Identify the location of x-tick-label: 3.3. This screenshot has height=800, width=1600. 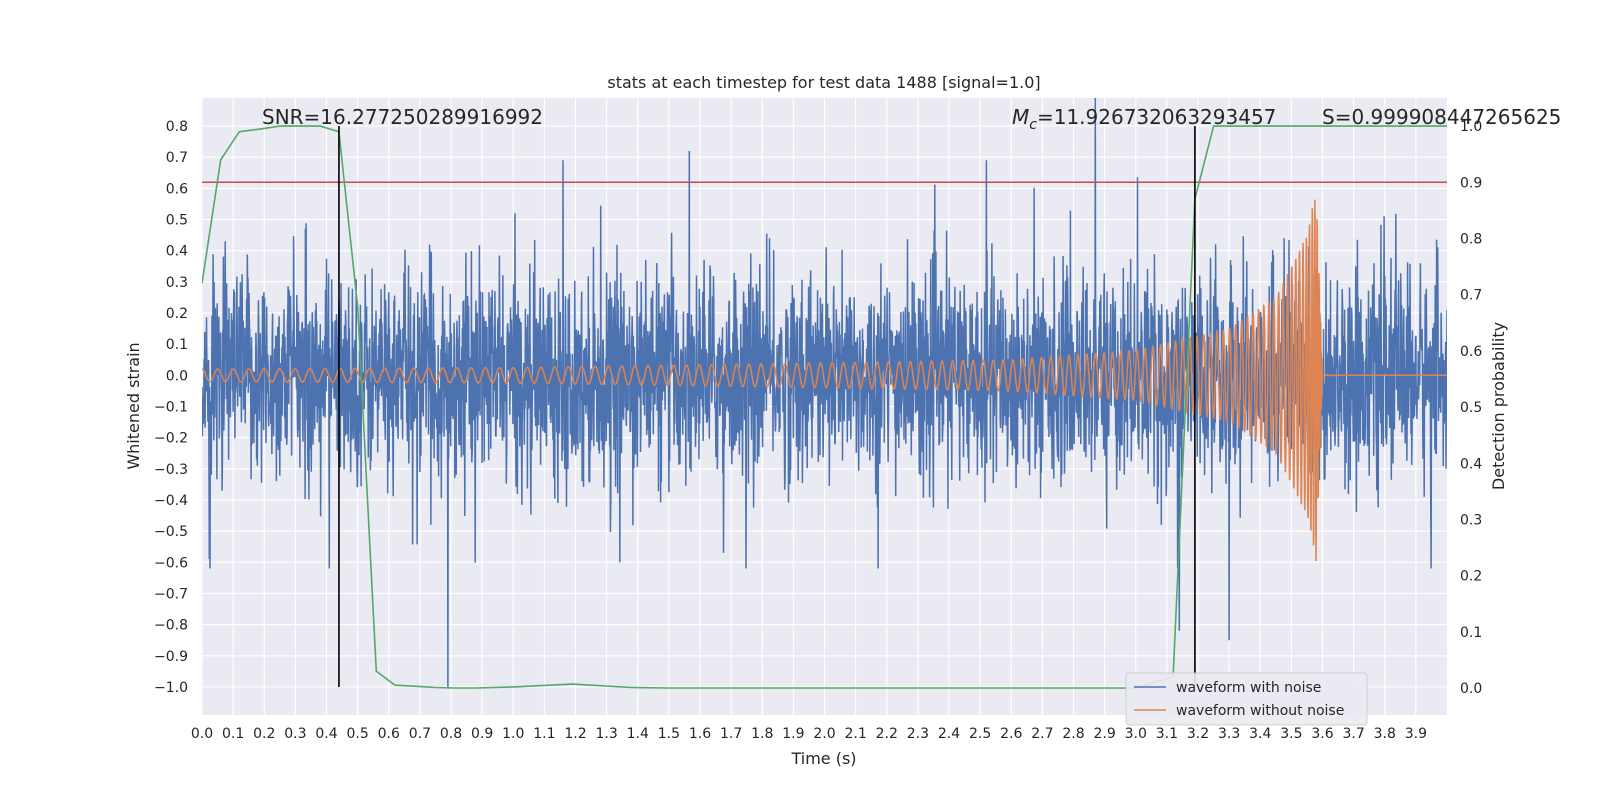
(1229, 734).